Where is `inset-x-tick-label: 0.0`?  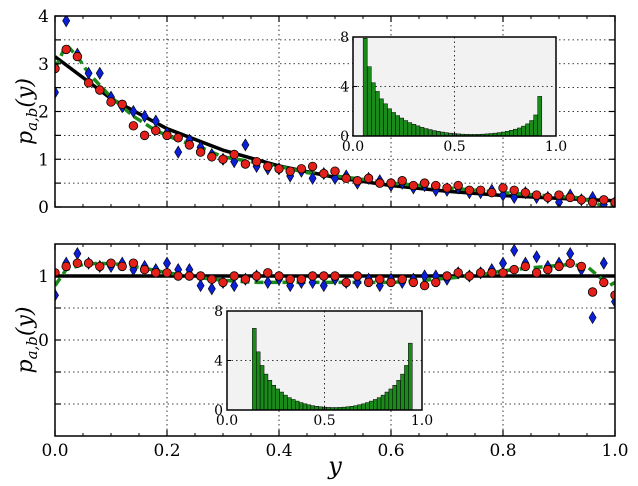
inset-x-tick-label: 0.0 is located at coordinates (353, 147).